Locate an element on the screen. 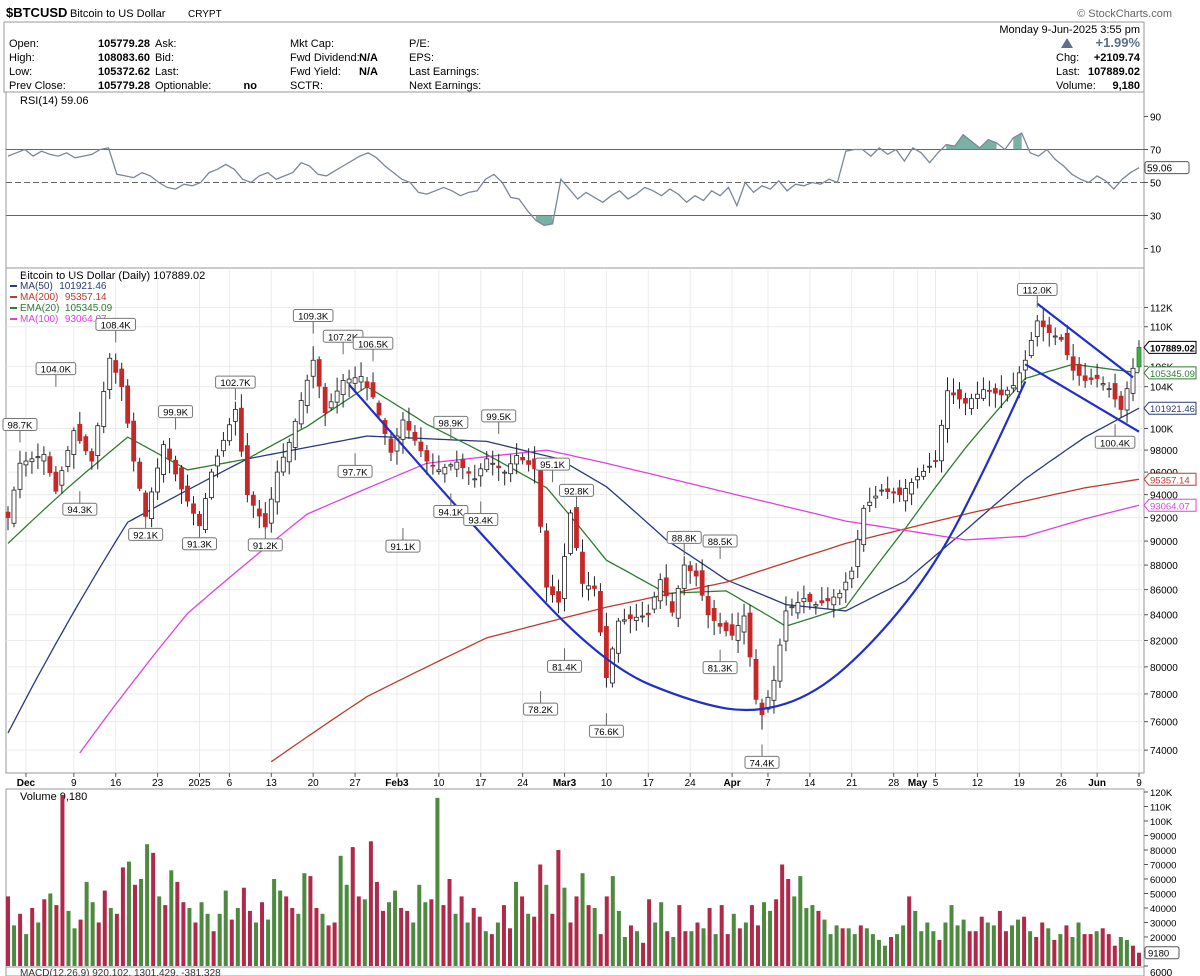 The image size is (1200, 976). price-tick-label: 88000 is located at coordinates (1164, 566).